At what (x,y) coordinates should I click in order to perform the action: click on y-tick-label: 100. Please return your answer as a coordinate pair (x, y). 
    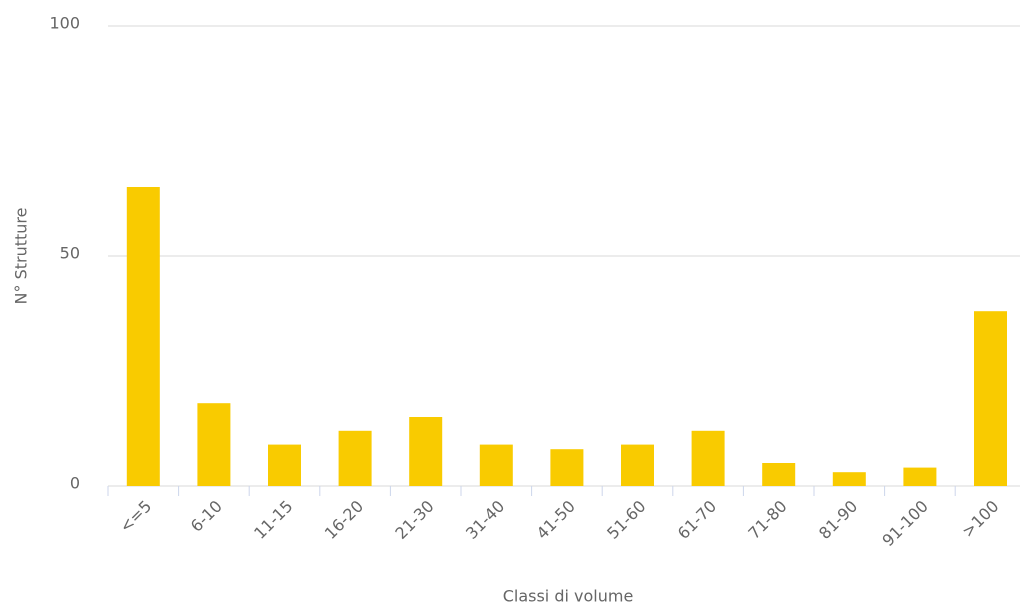
    Looking at the image, I should click on (64, 23).